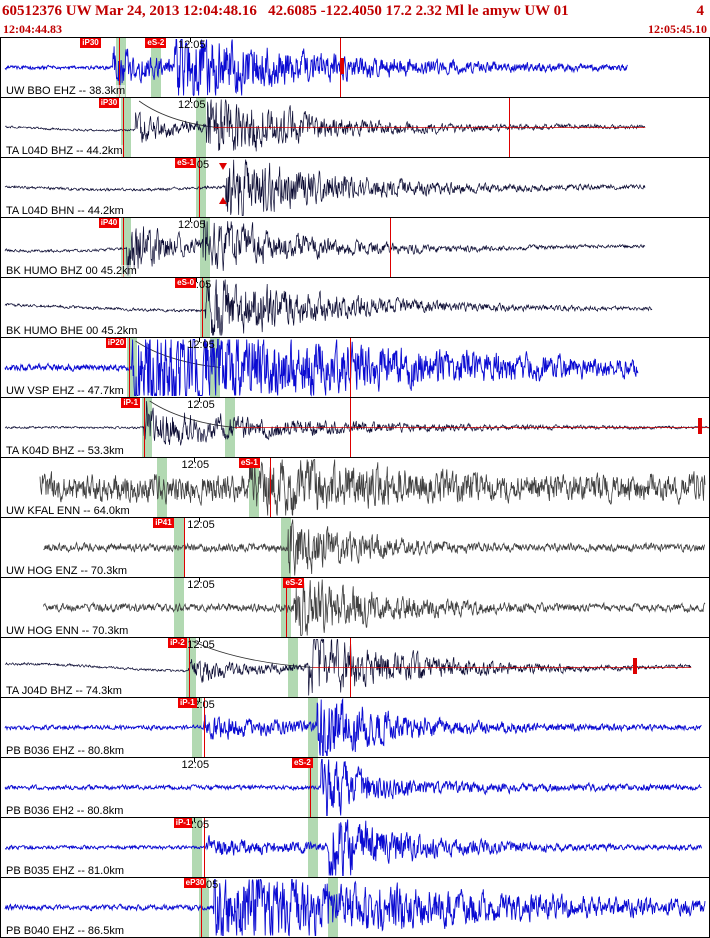  I want to click on trace-panel-4: iP40 12:05 BK HUMO BHZ 00 45.2km, so click(355, 248).